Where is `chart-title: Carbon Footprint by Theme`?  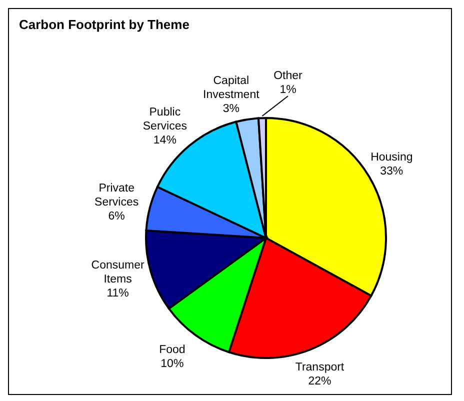 chart-title: Carbon Footprint by Theme is located at coordinates (104, 24).